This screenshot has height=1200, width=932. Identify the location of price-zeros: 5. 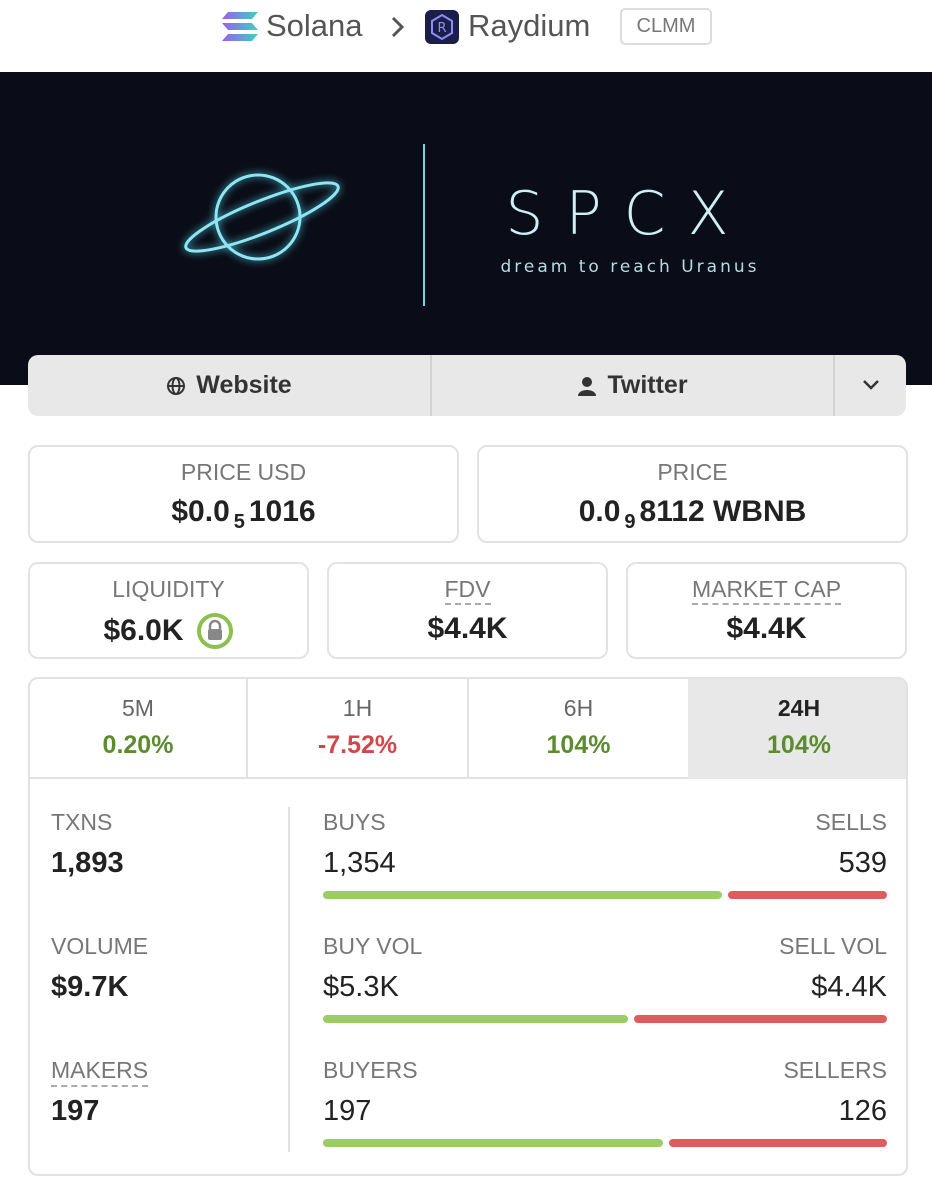
(239, 522).